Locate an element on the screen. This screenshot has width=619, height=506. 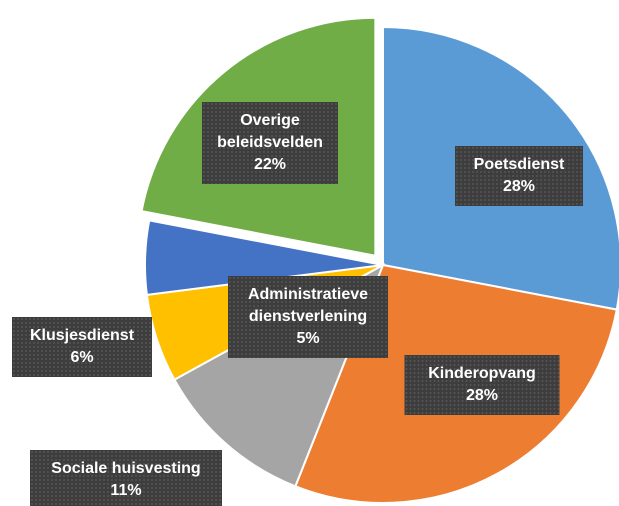
data-label: Administratieve dienstverlening 5% is located at coordinates (308, 317).